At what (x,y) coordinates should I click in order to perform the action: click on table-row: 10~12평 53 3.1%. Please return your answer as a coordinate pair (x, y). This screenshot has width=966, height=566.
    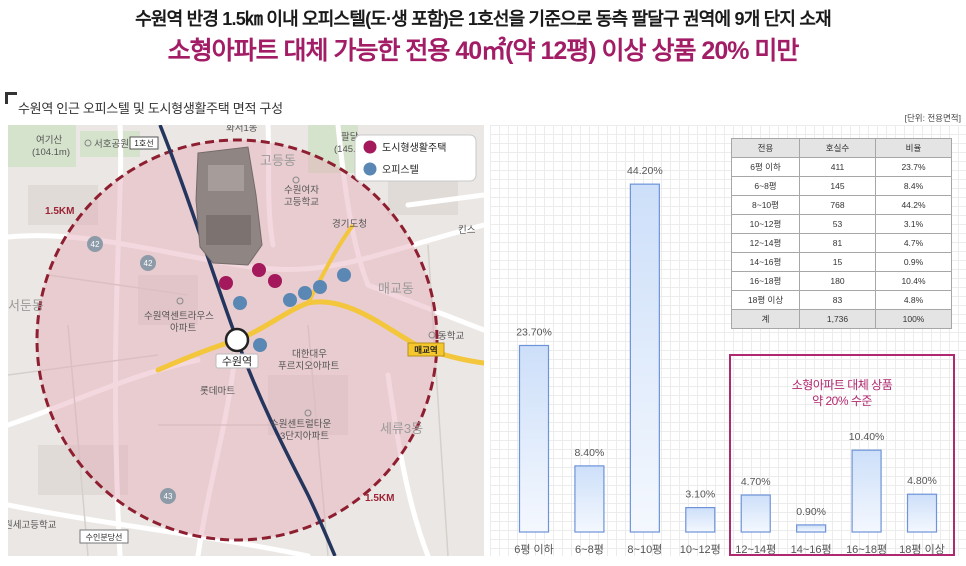
    Looking at the image, I should click on (841, 224).